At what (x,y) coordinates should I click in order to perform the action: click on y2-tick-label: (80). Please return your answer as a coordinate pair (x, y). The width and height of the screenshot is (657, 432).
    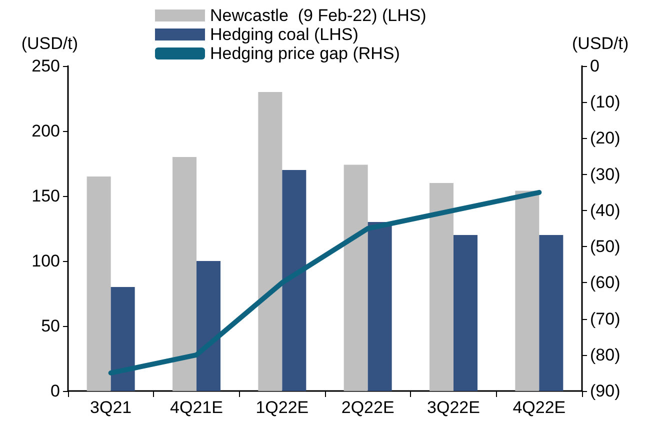
    Looking at the image, I should click on (605, 354).